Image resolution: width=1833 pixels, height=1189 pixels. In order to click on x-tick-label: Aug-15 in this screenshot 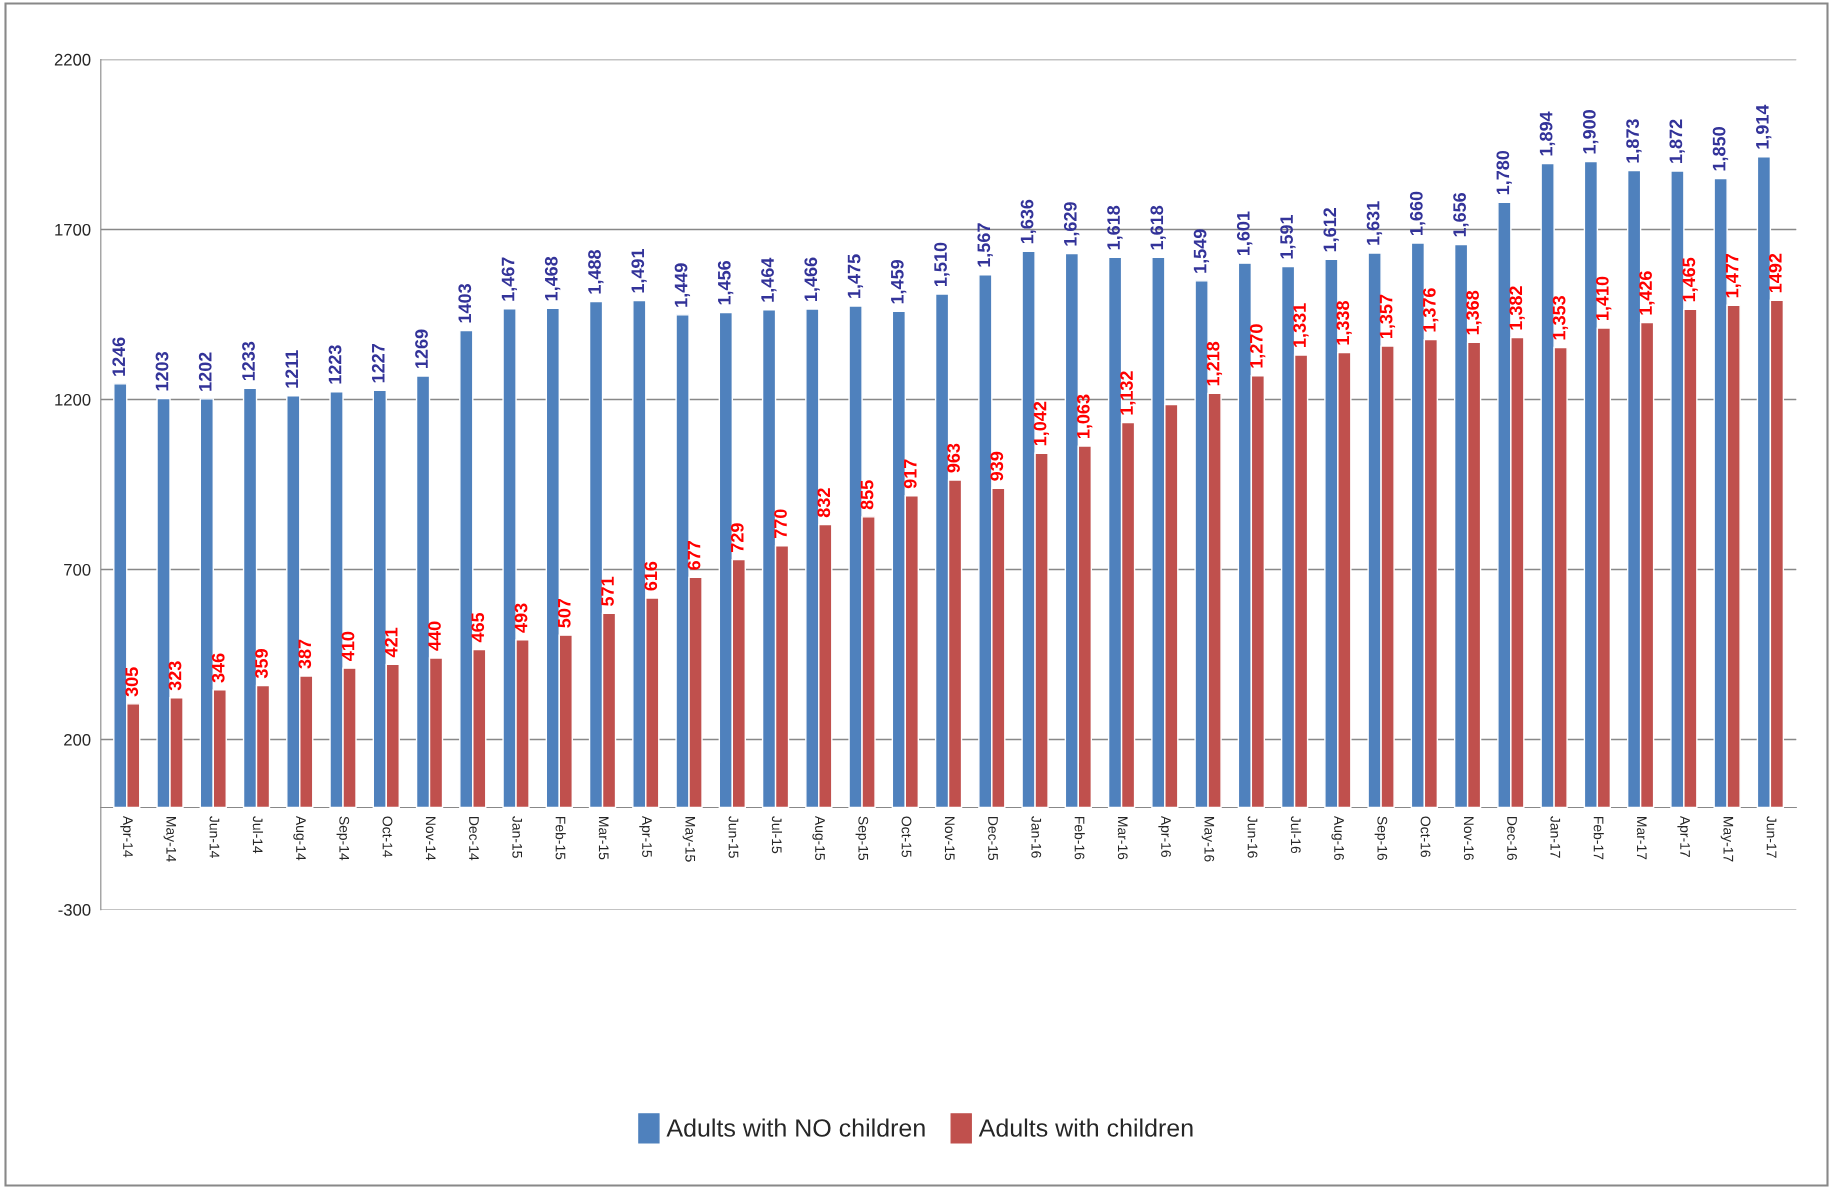, I will do `click(818, 838)`.